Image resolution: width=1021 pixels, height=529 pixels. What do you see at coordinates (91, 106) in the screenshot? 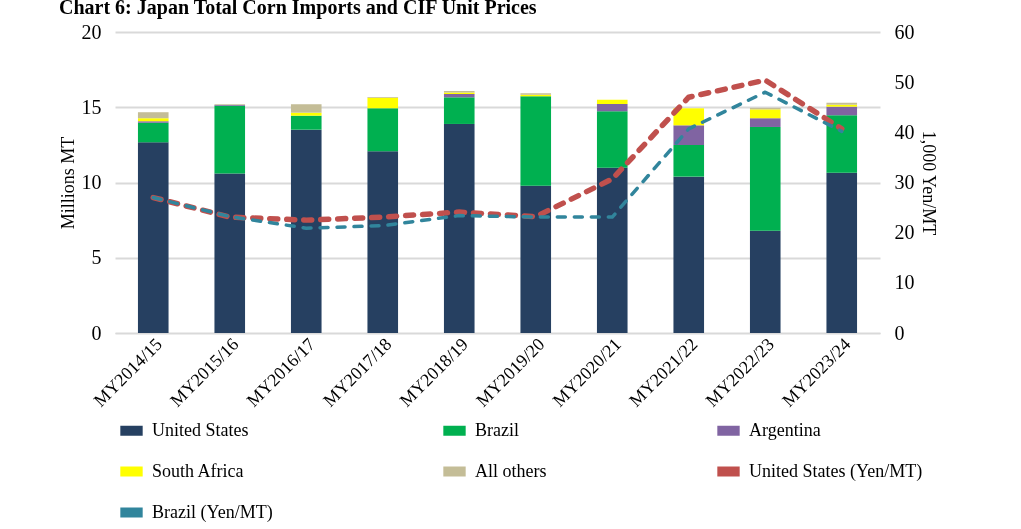
I see `y-tick-label: 15` at bounding box center [91, 106].